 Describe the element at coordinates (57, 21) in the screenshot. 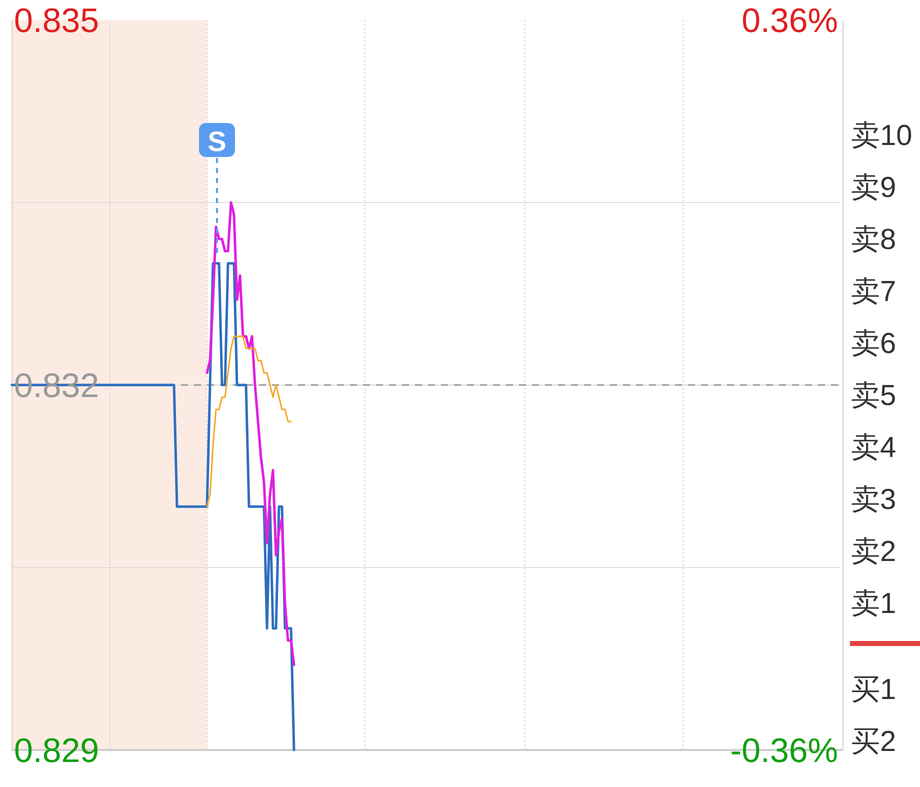

I see `y-tick-label: 0.835` at that location.